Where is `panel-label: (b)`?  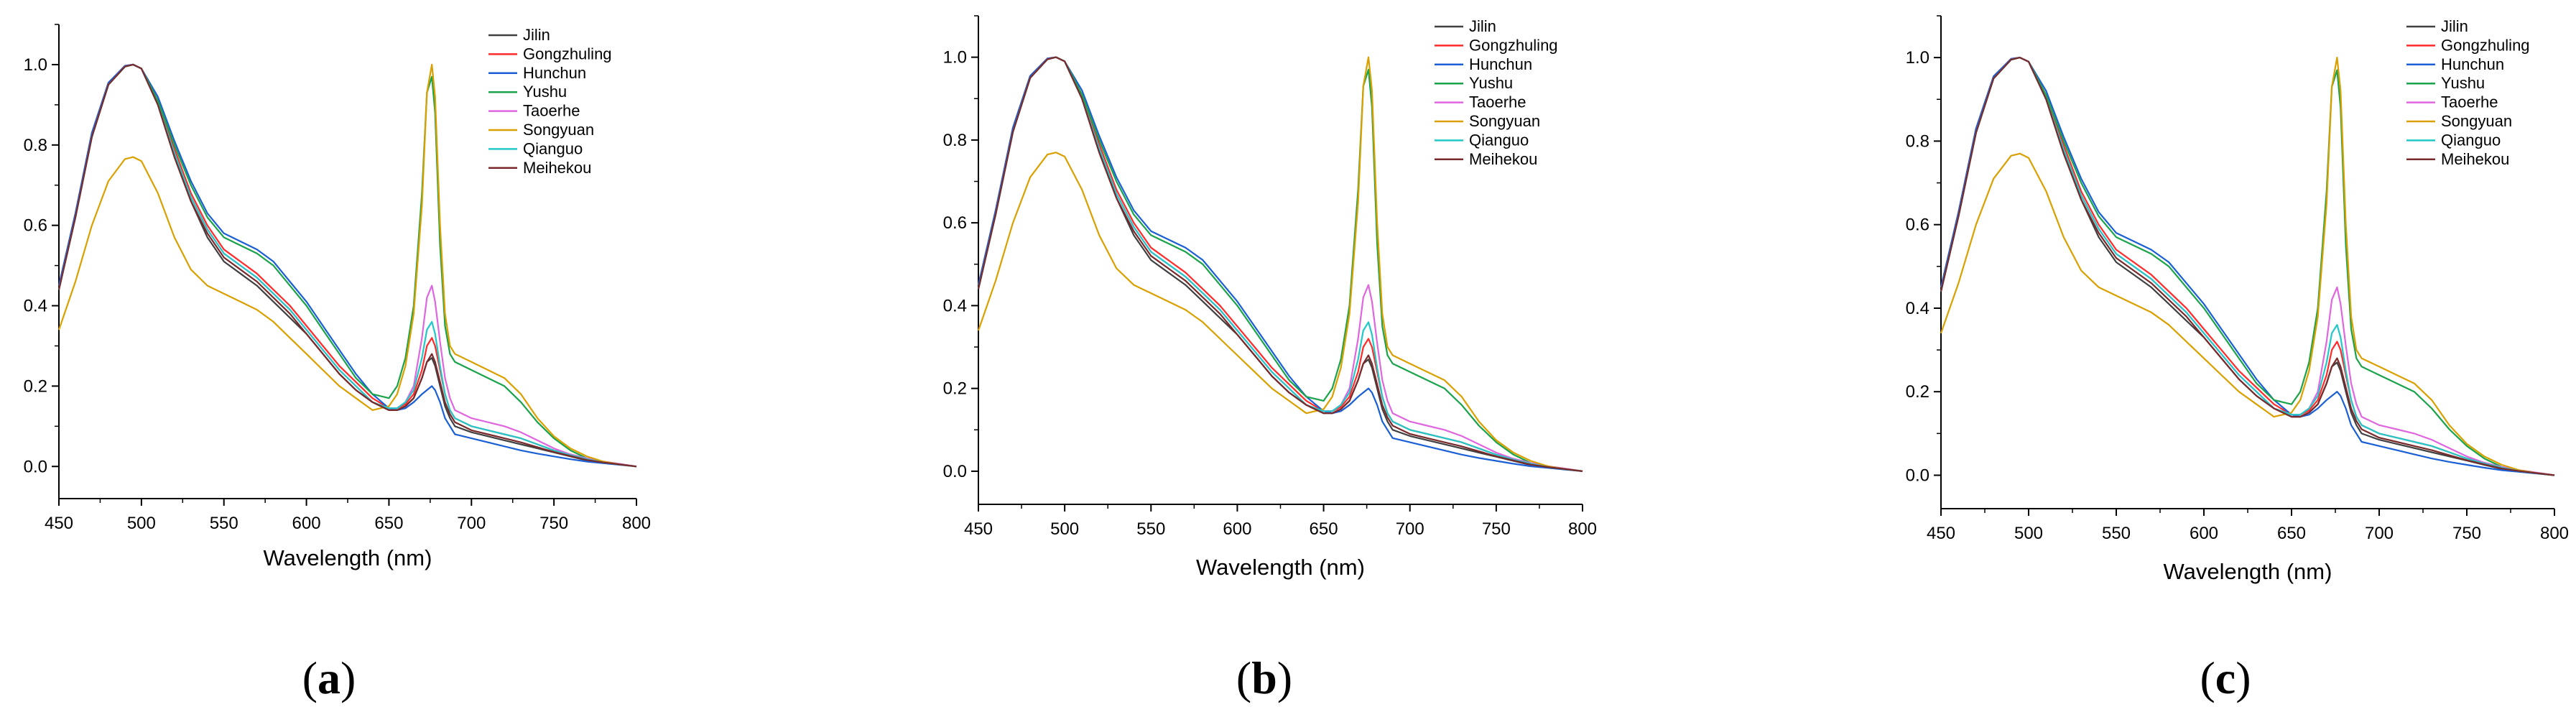
panel-label: (b) is located at coordinates (1264, 677).